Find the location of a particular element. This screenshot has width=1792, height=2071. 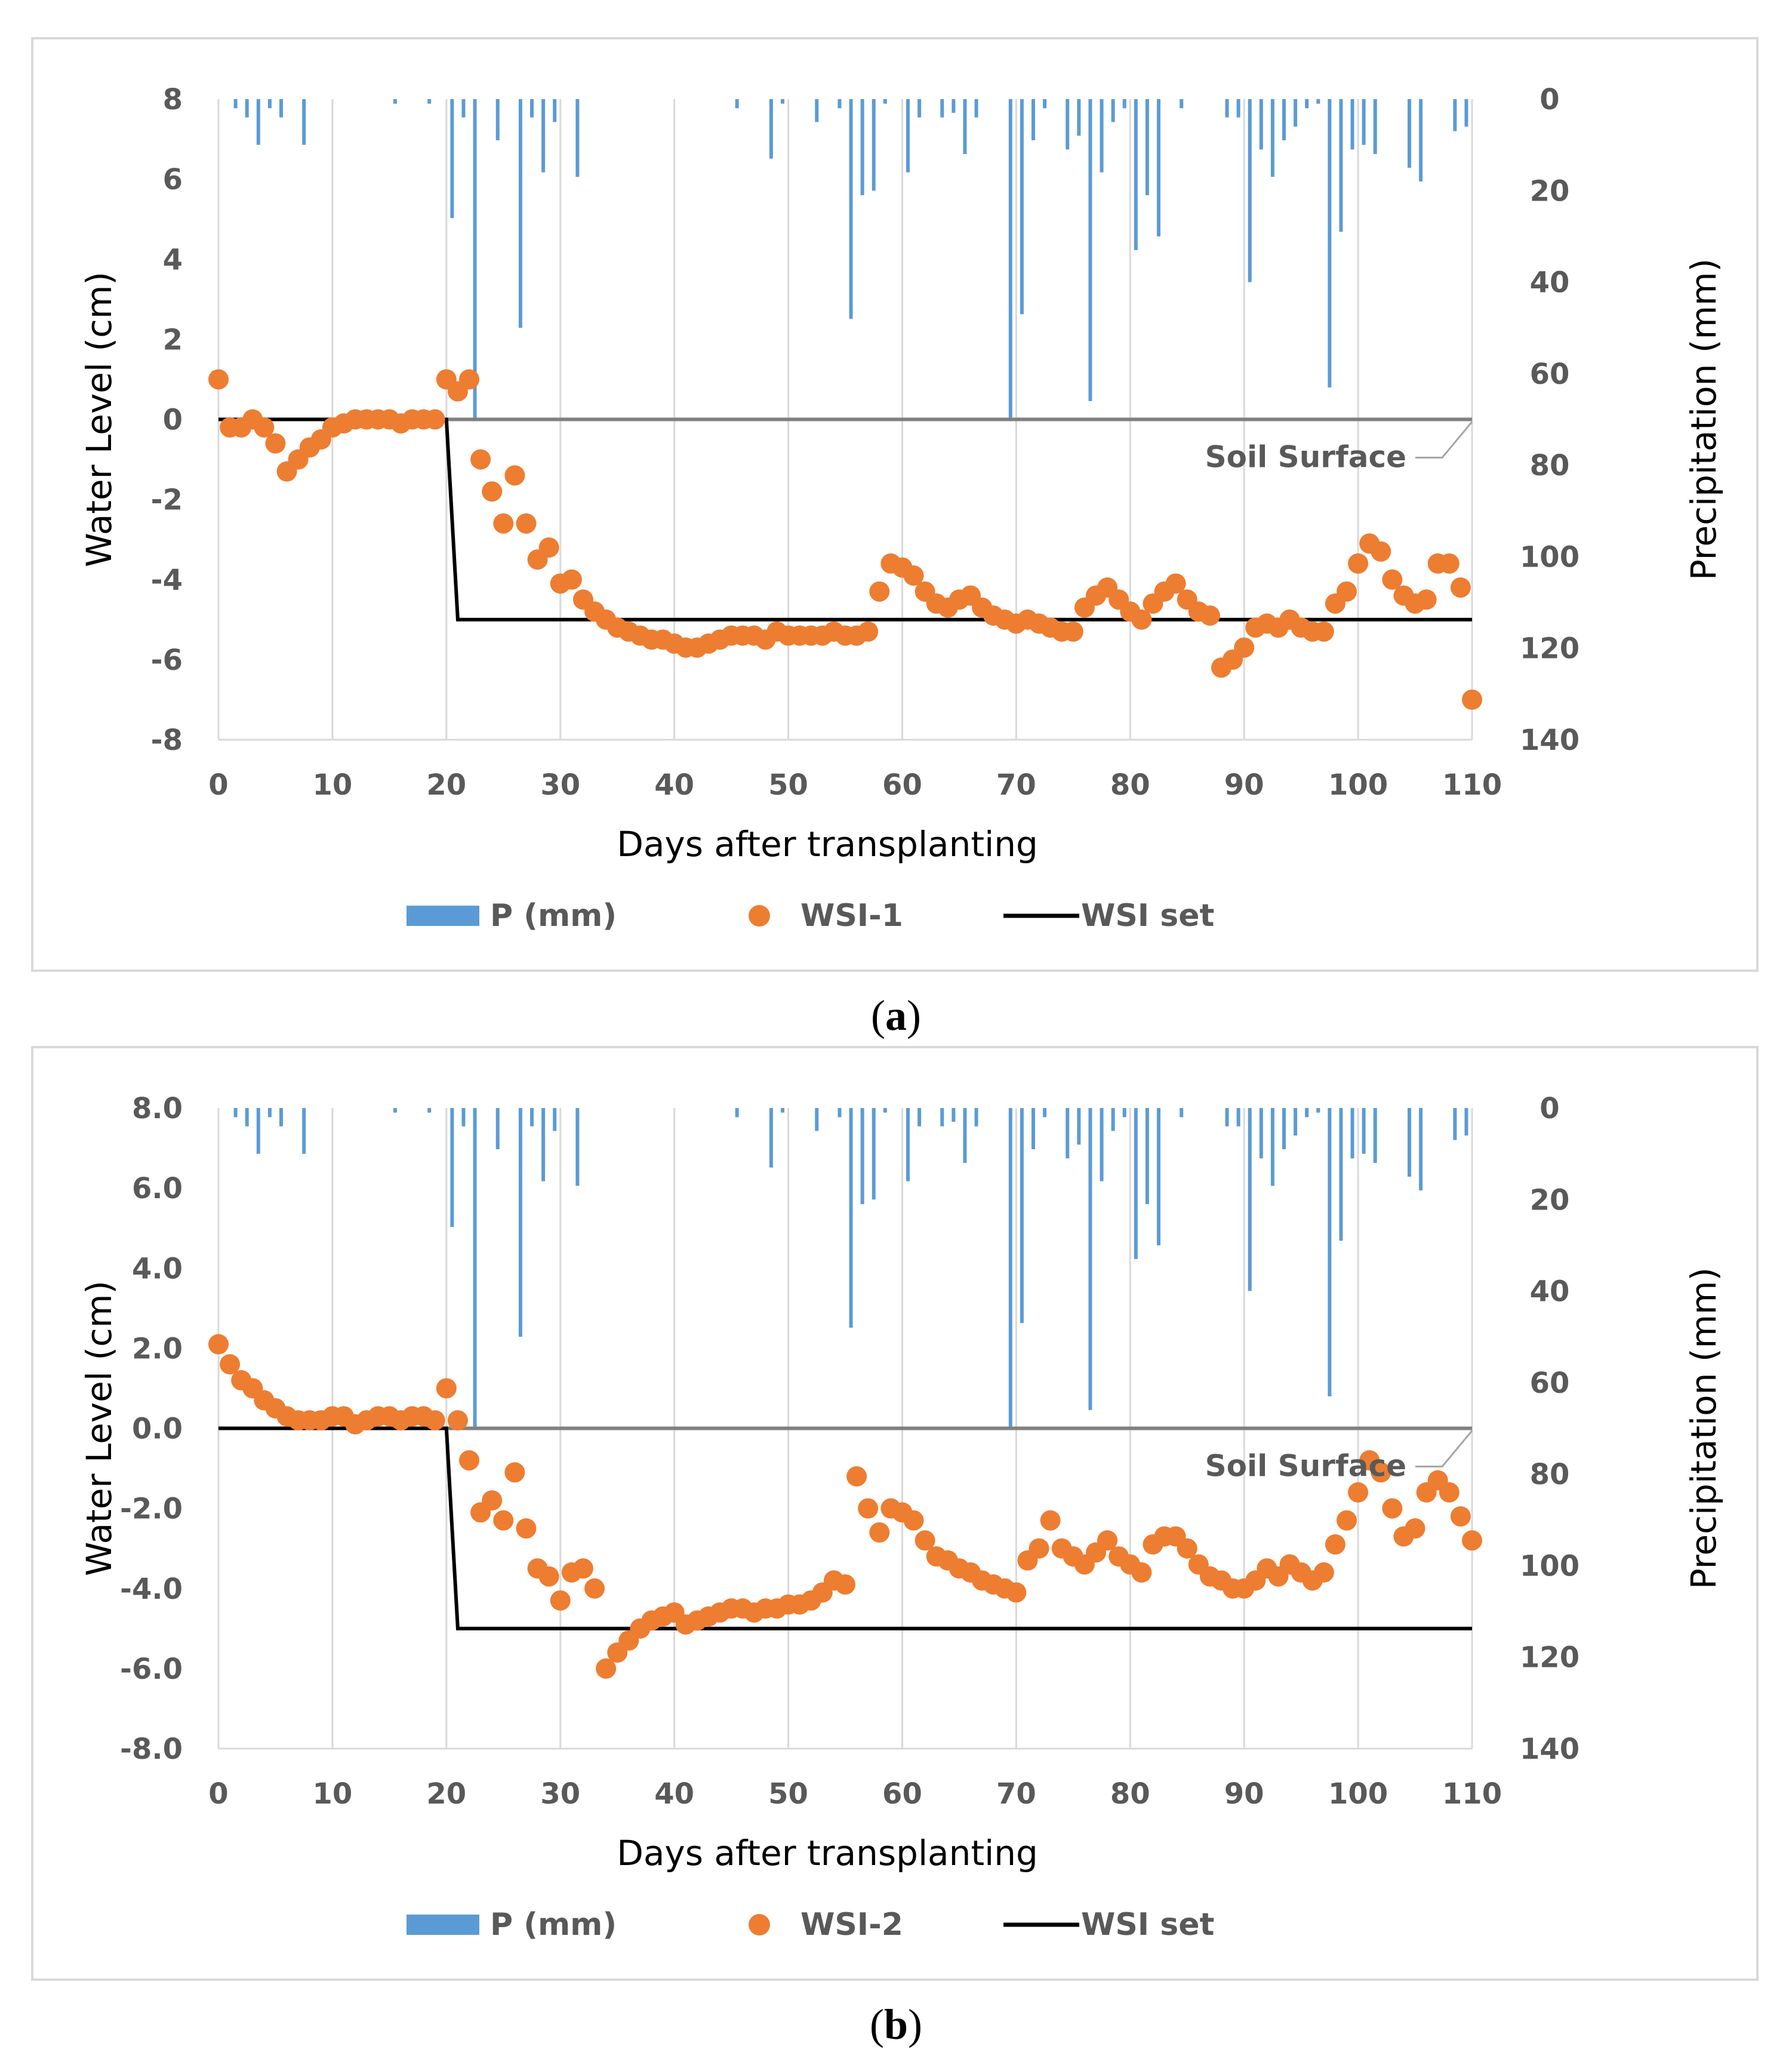

legend-label-wsi: WSI-1 is located at coordinates (851, 916).